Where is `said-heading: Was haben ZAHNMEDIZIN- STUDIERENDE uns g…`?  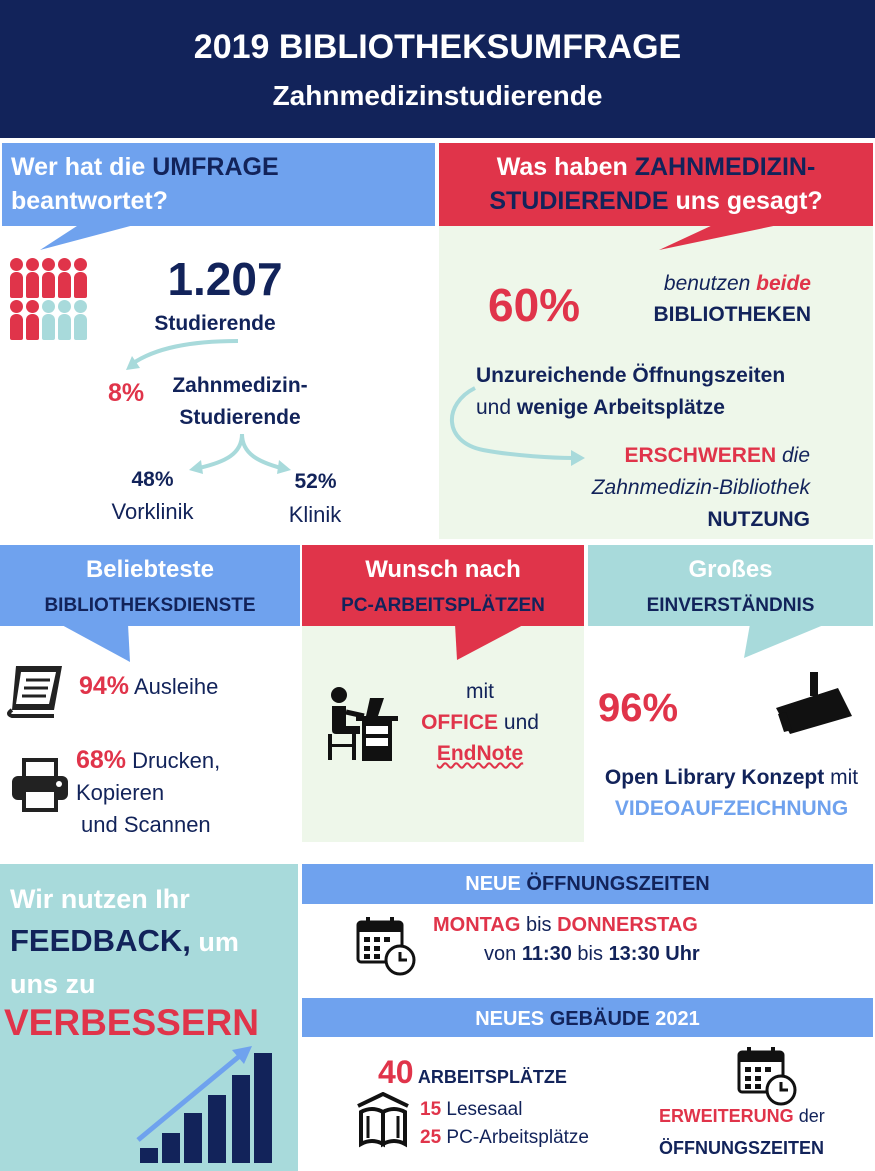
said-heading: Was haben ZAHNMEDIZIN- STUDIERENDE uns g… is located at coordinates (656, 184).